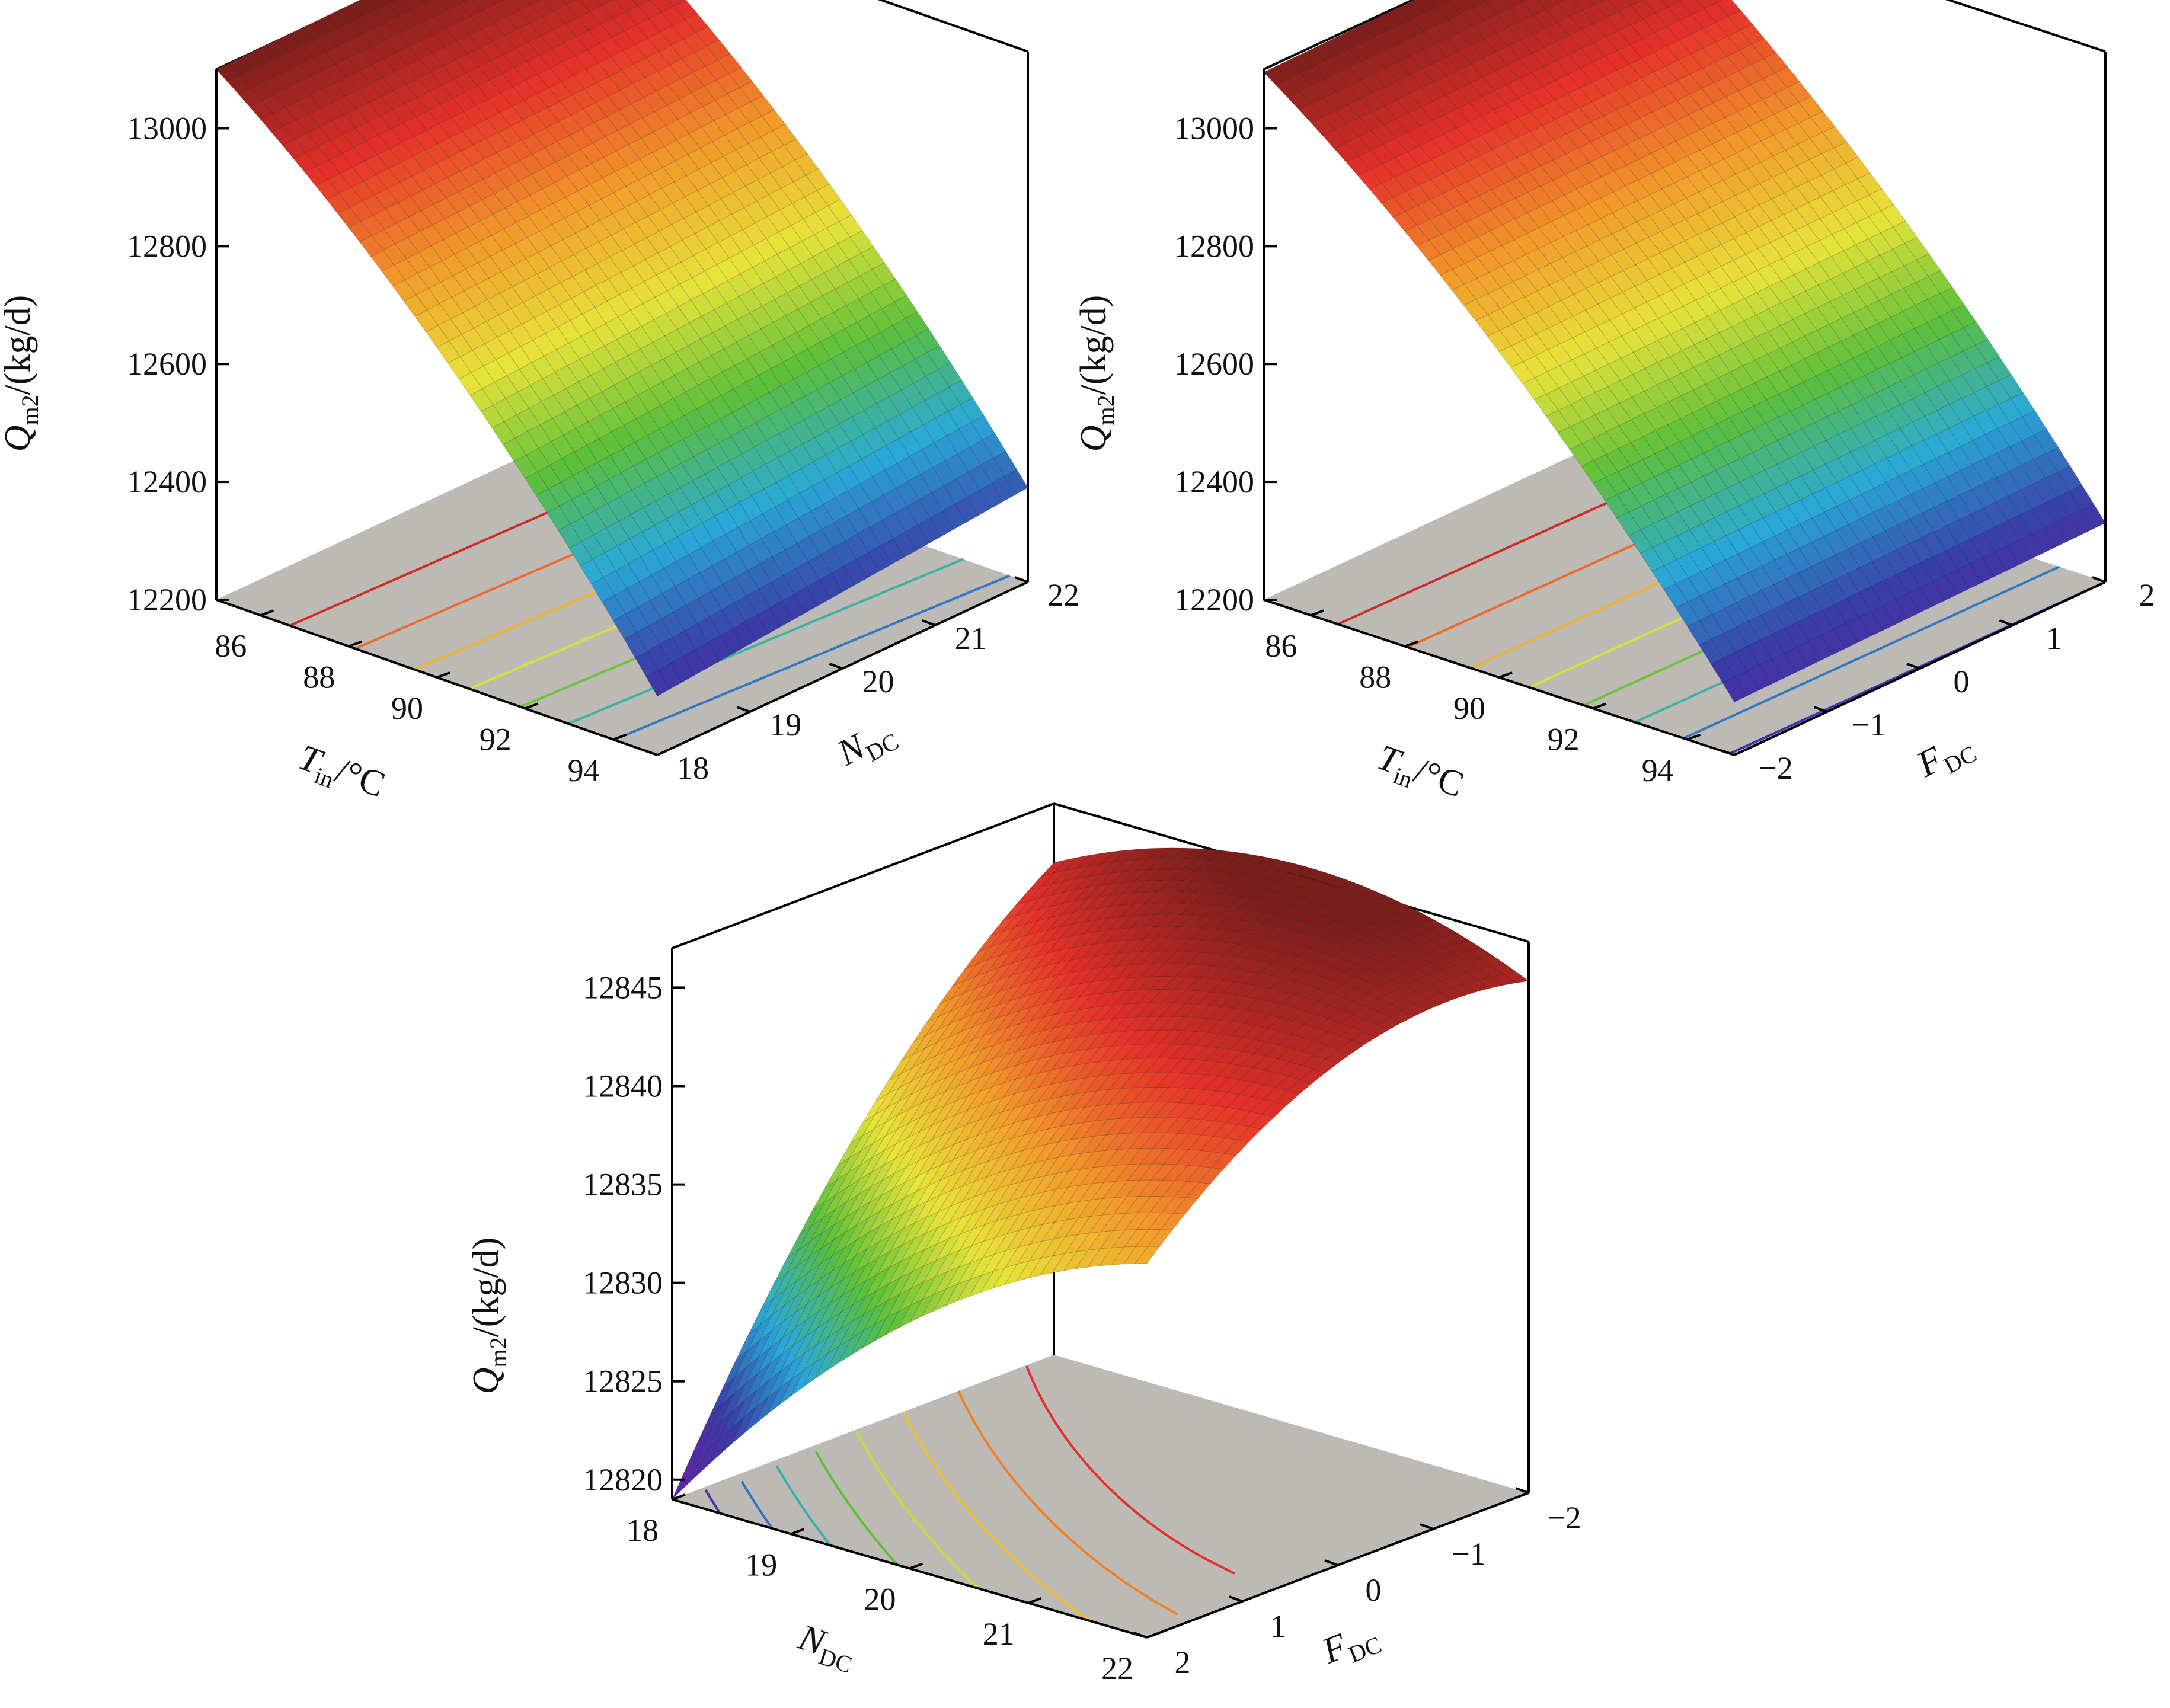  What do you see at coordinates (623, 1086) in the screenshot?
I see `z-tick-label: 12840` at bounding box center [623, 1086].